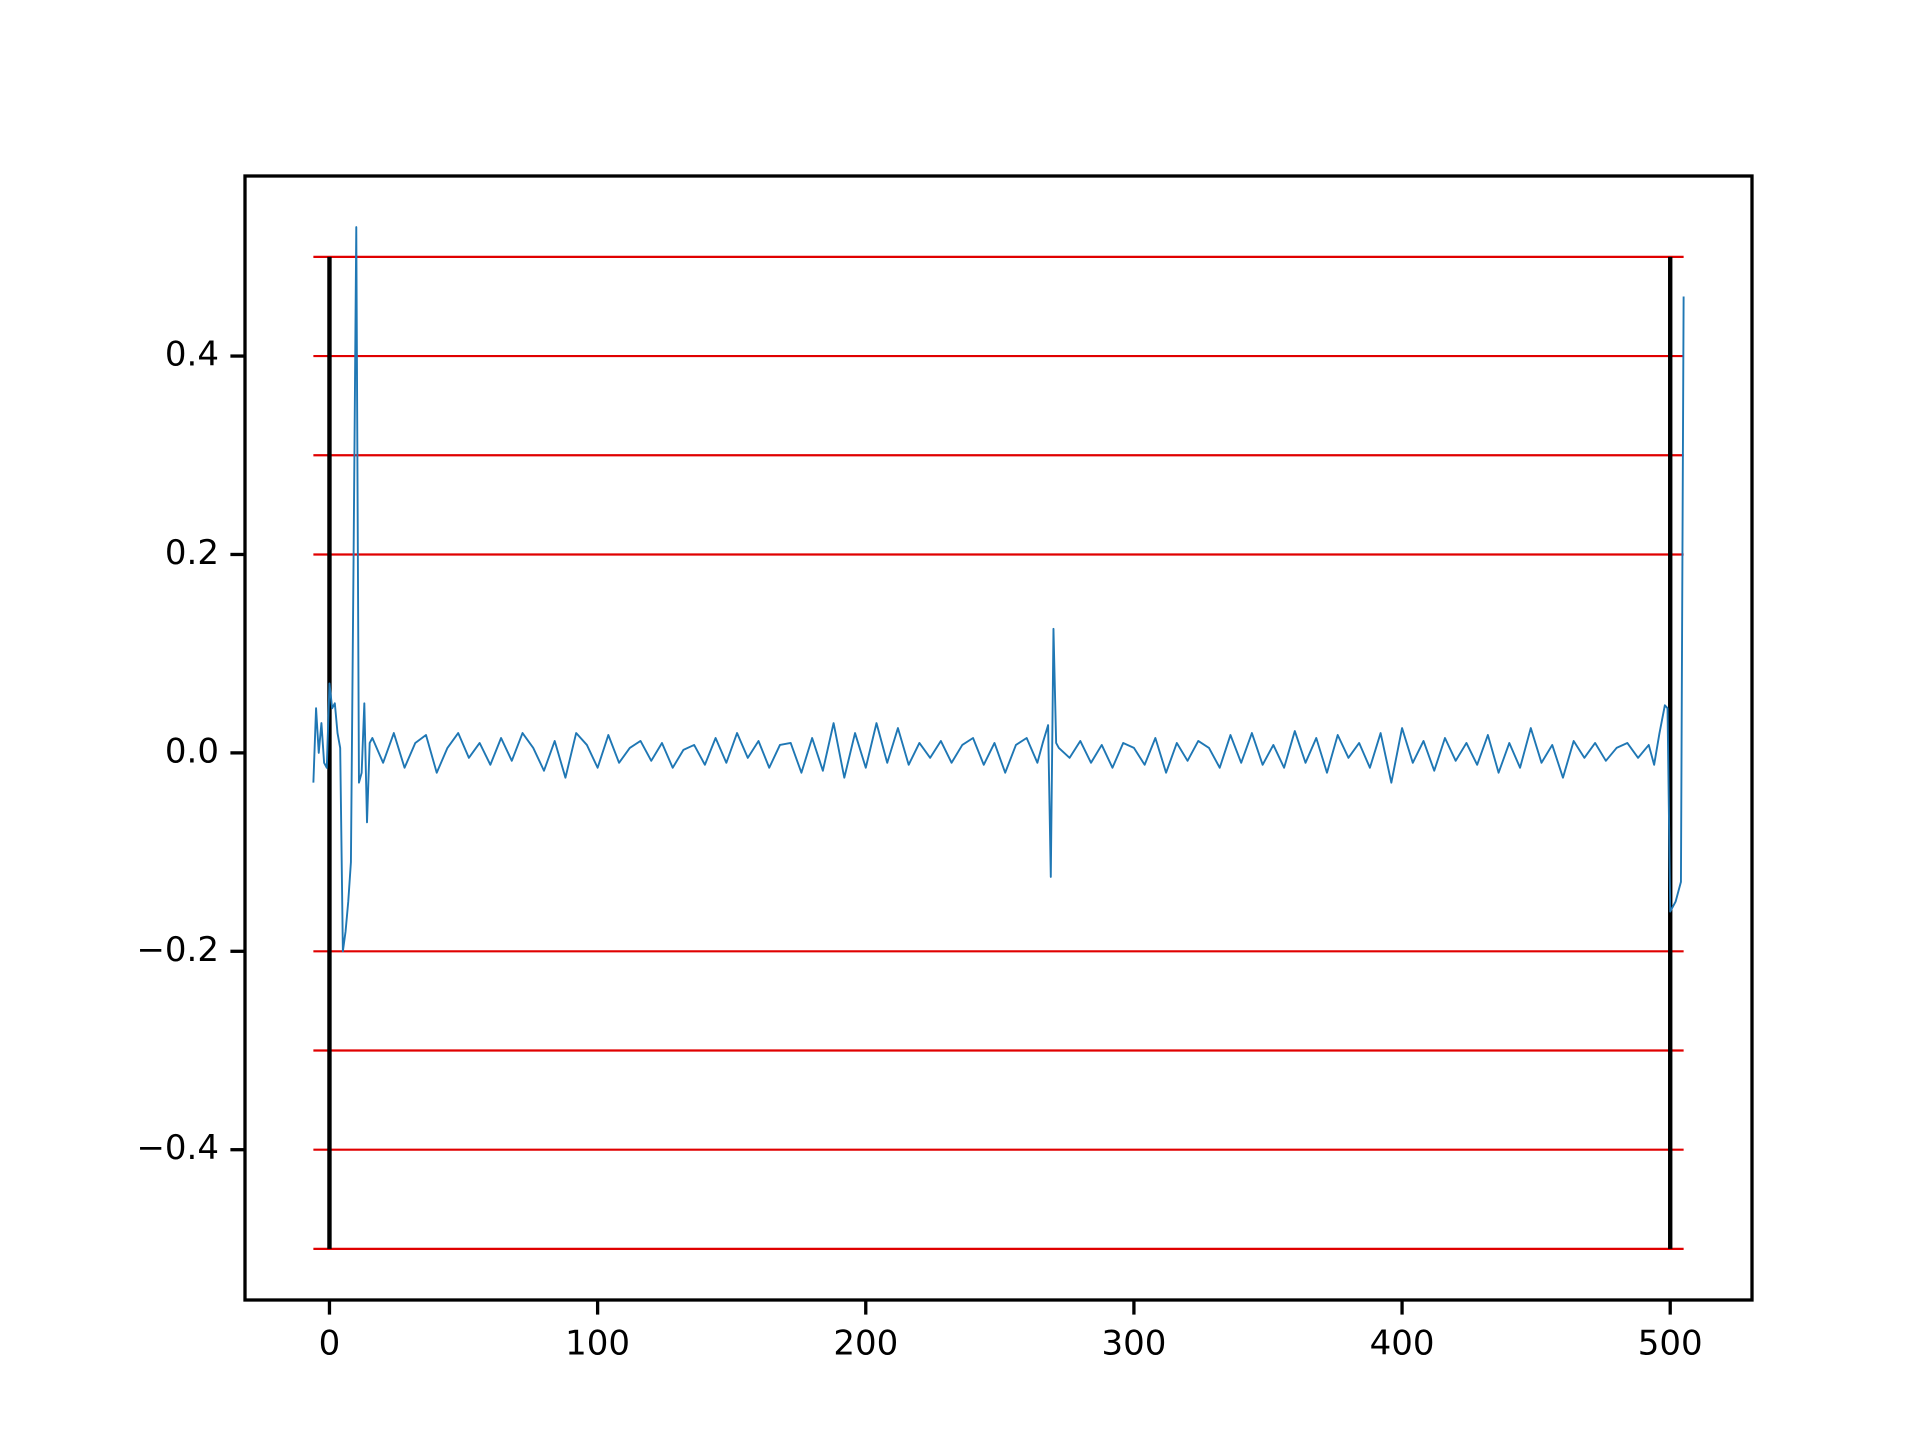 The image size is (1920, 1440). Describe the element at coordinates (1670, 1344) in the screenshot. I see `x-tick-label: 500` at that location.